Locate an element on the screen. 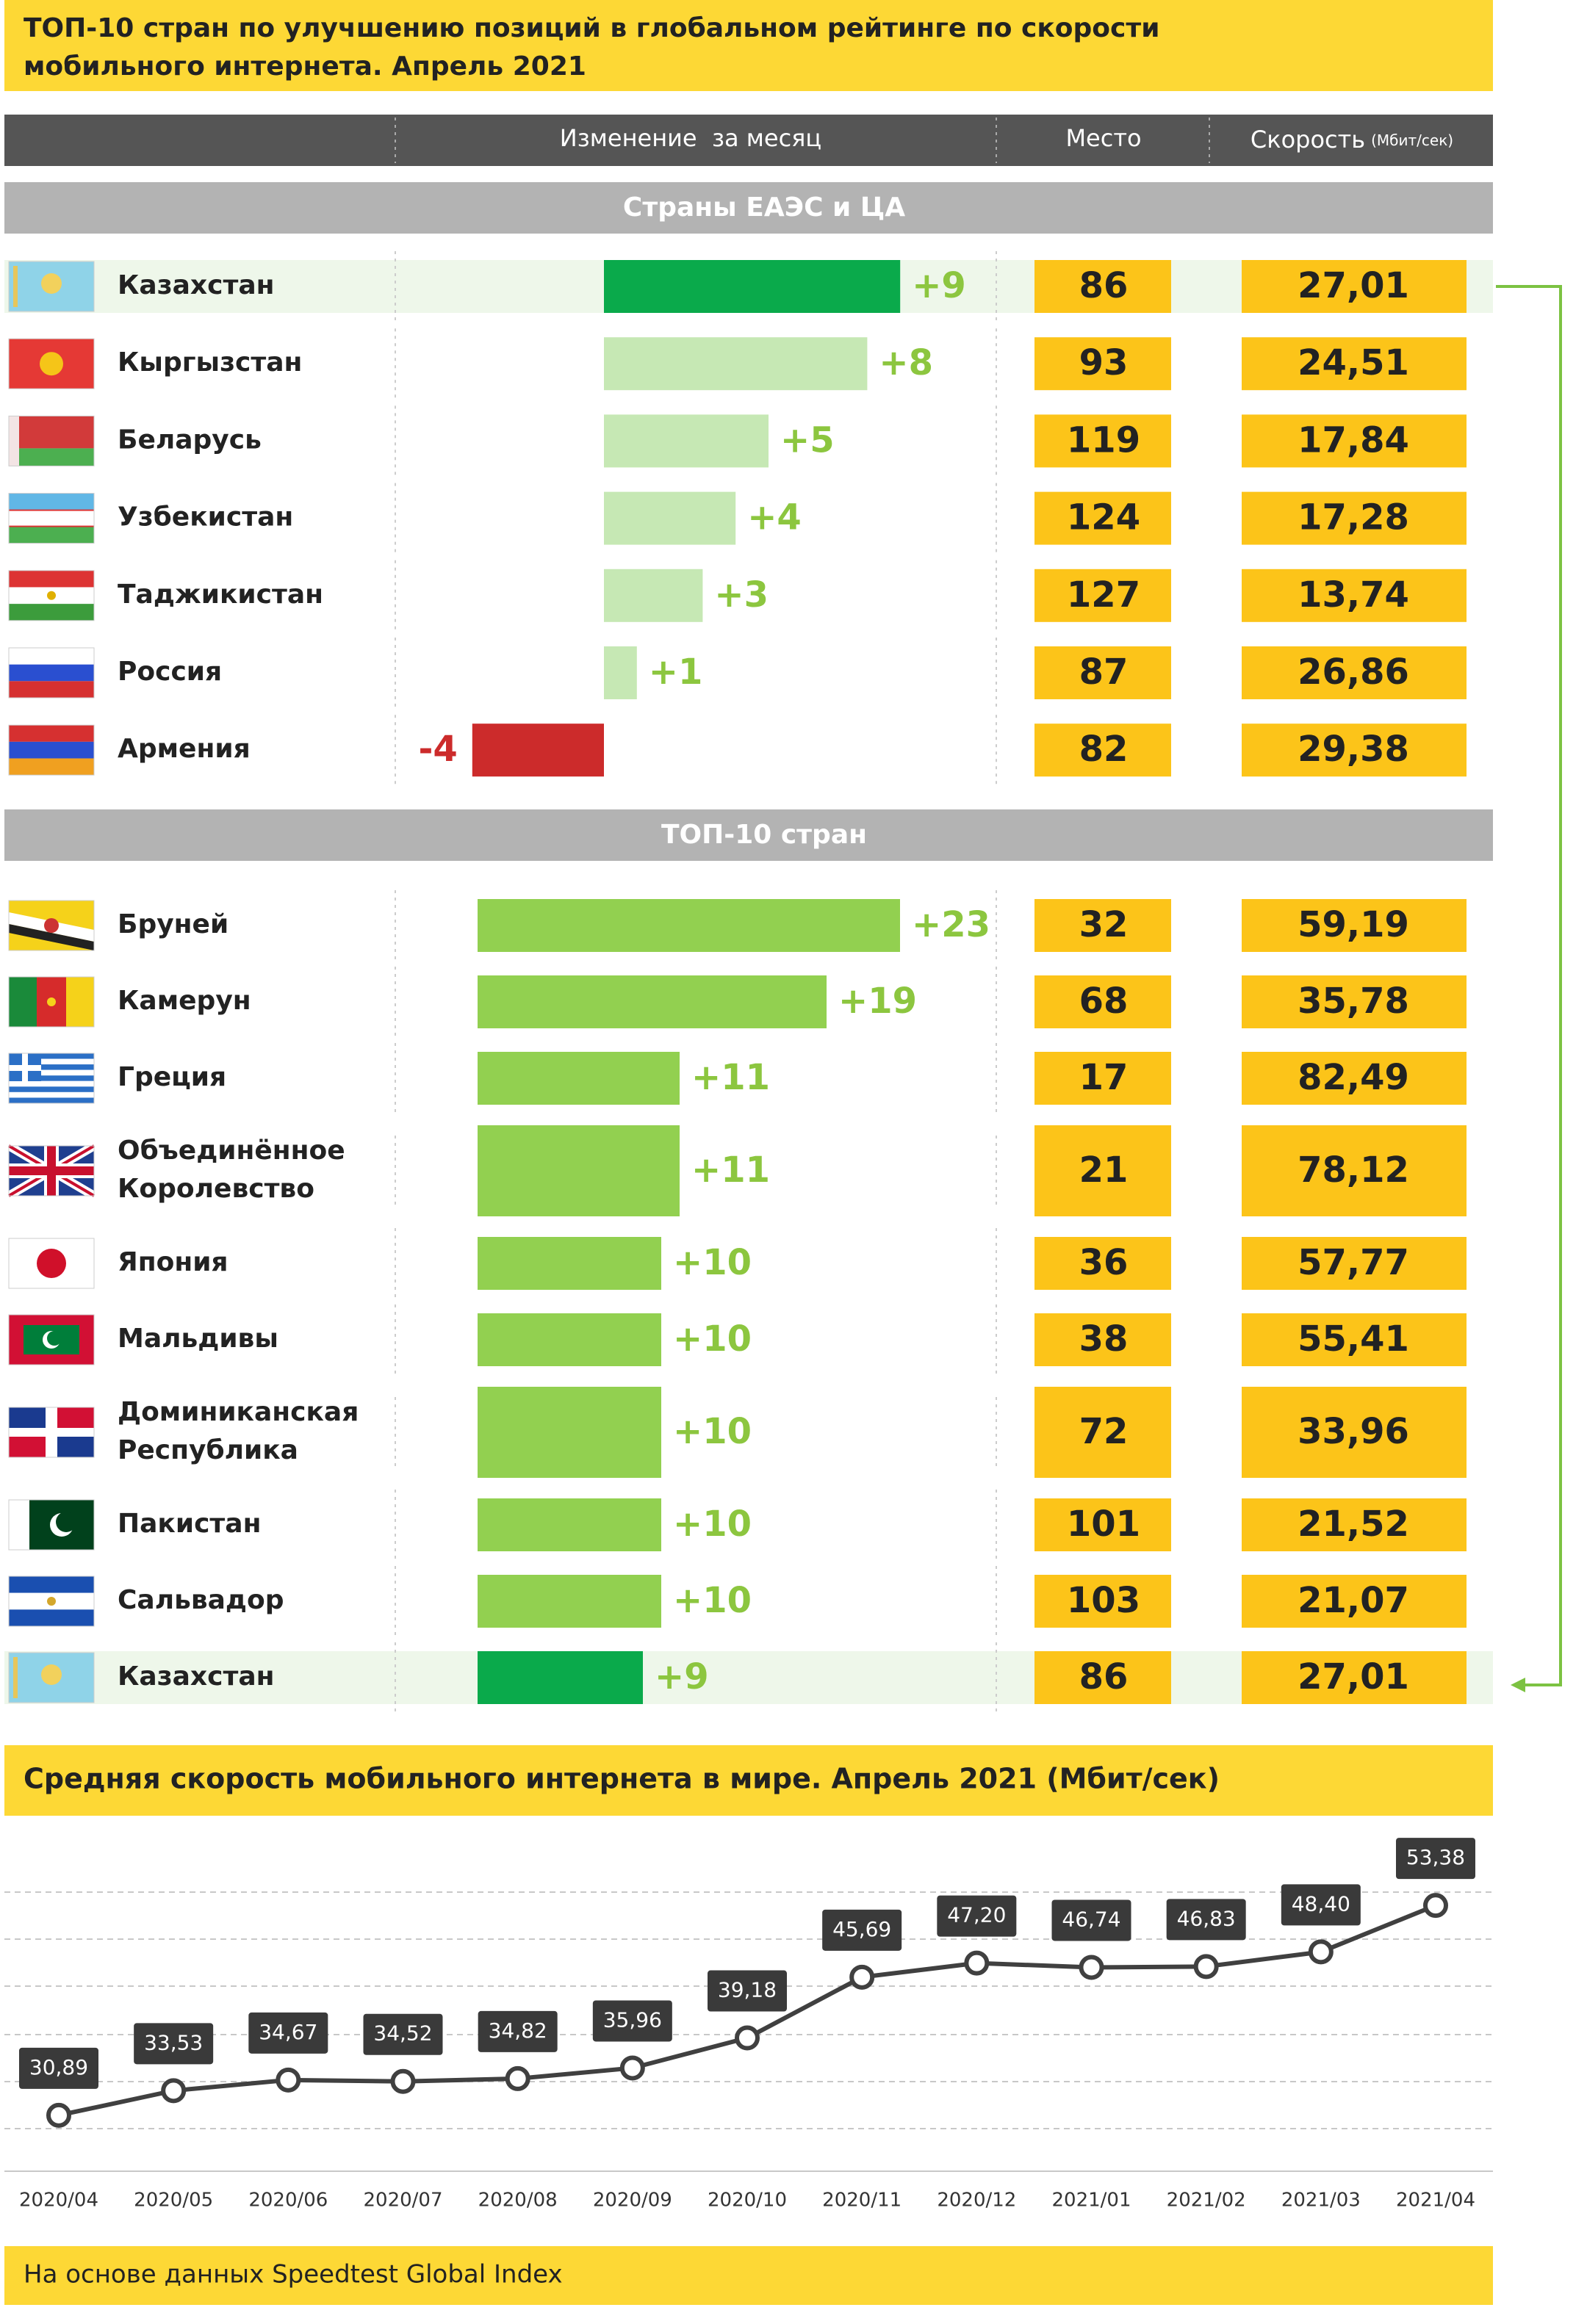 This screenshot has width=1587, height=2324. x-tick-label: 2020/10 is located at coordinates (747, 2201).